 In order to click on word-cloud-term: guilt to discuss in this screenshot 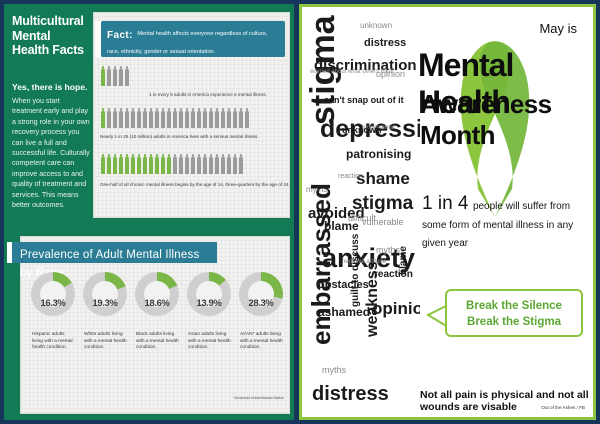, I will do `click(355, 270)`.